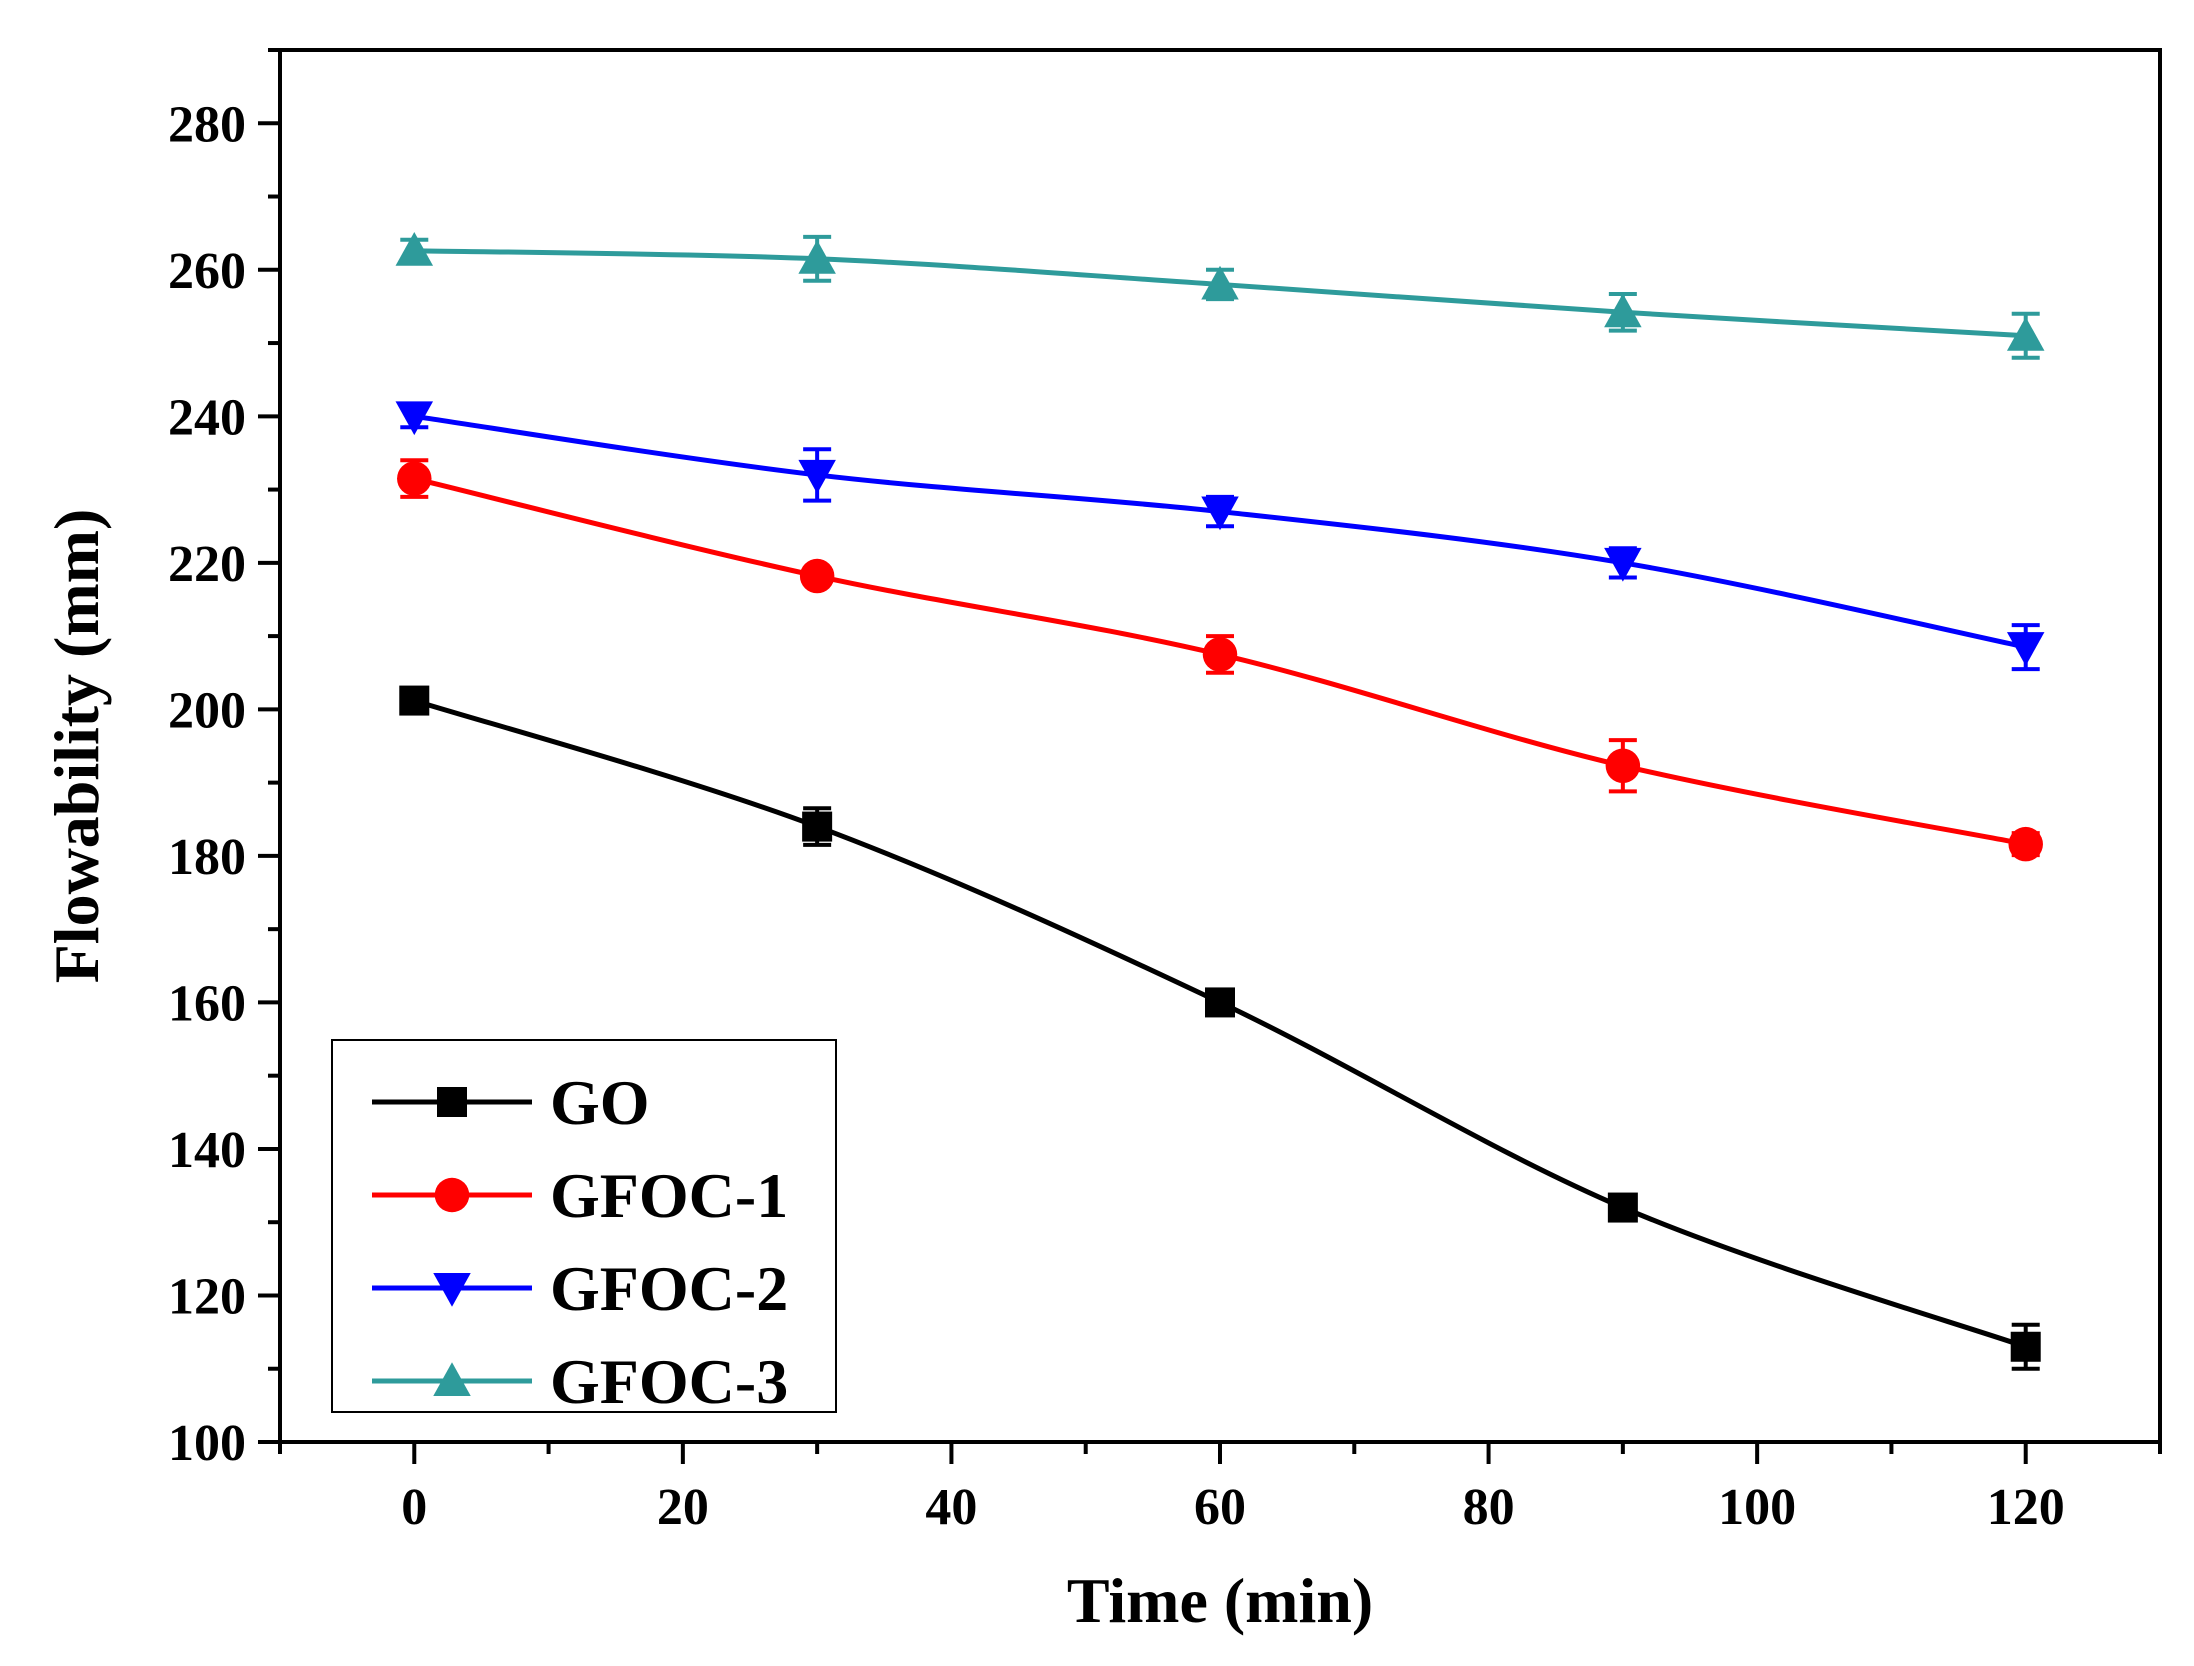 The width and height of the screenshot is (2194, 1666). Describe the element at coordinates (1489, 1507) in the screenshot. I see `x-tick-label: 80` at that location.